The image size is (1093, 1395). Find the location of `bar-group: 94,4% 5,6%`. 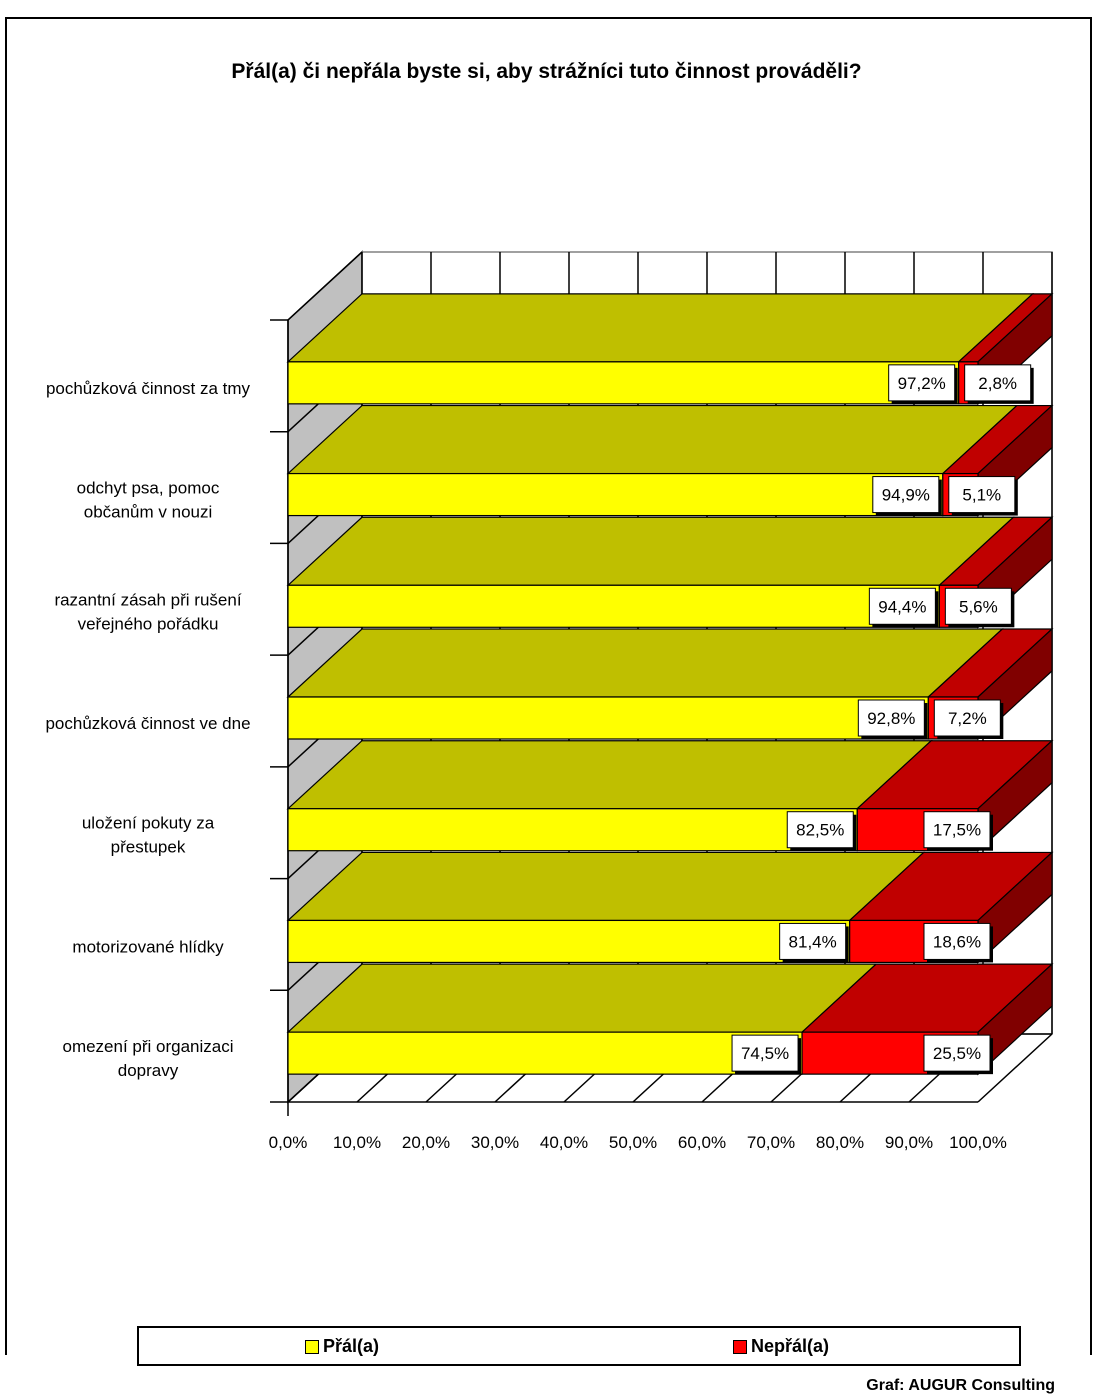

bar-group: 94,4% 5,6% is located at coordinates (670, 572).